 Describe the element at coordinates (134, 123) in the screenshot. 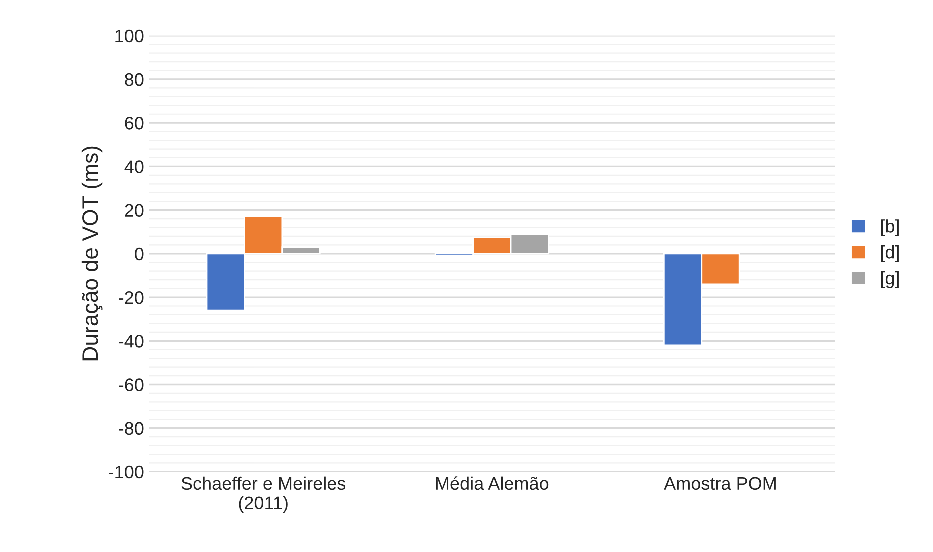

I see `y-tick-label: 60` at that location.